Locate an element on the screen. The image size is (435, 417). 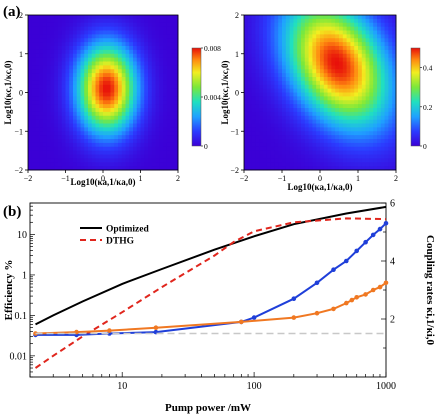
y-axis-label: Log10(κc,1/κc,0) is located at coordinates (225, 93).